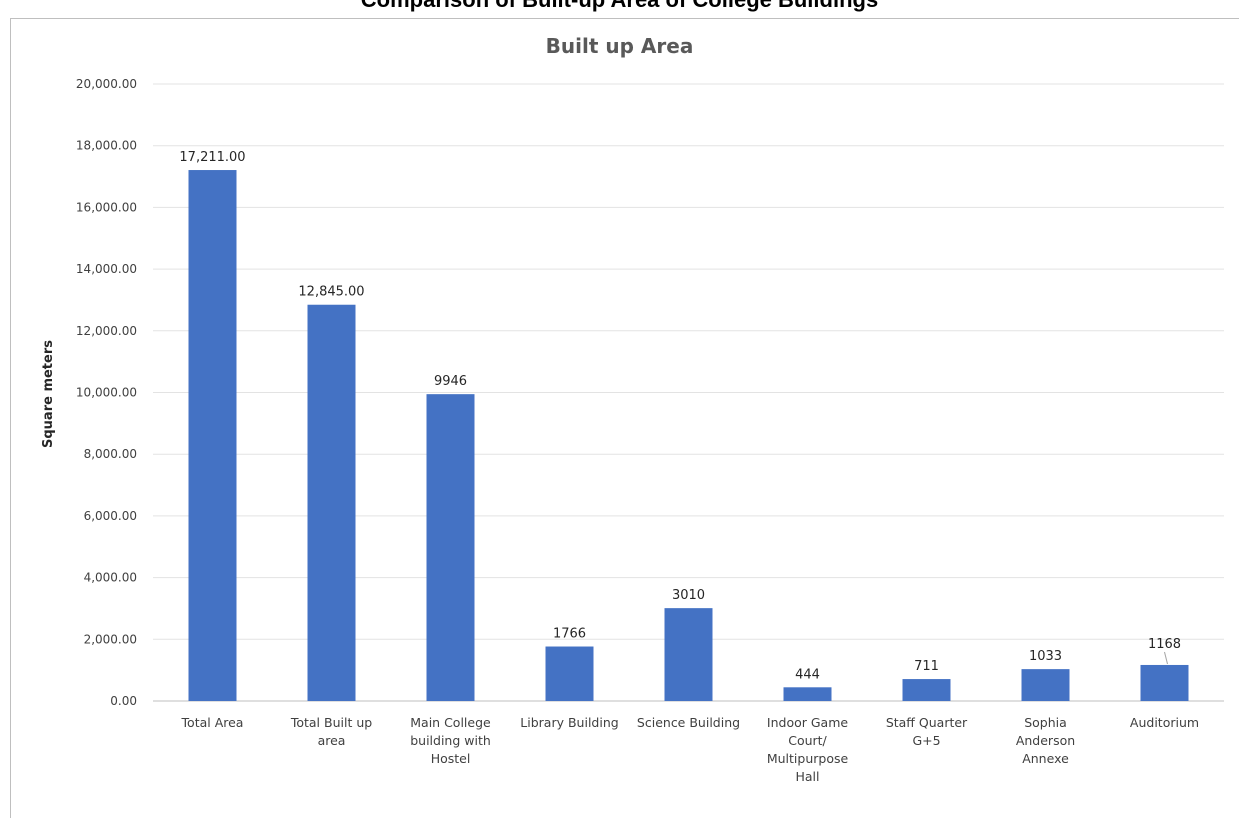  Describe the element at coordinates (106, 269) in the screenshot. I see `y-tick-label: 14,000.00` at that location.